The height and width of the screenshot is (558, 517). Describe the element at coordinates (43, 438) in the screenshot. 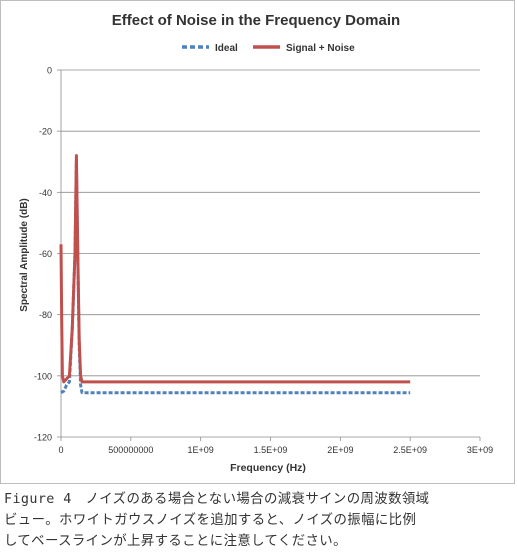

I see `y-tick-label: -120` at that location.